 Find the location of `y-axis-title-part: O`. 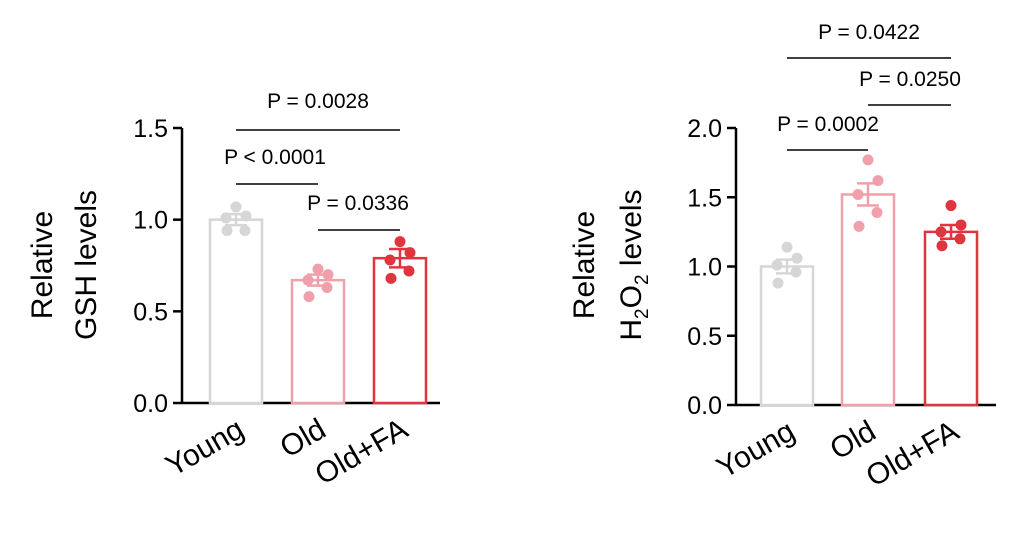

y-axis-title-part: O is located at coordinates (631, 296).